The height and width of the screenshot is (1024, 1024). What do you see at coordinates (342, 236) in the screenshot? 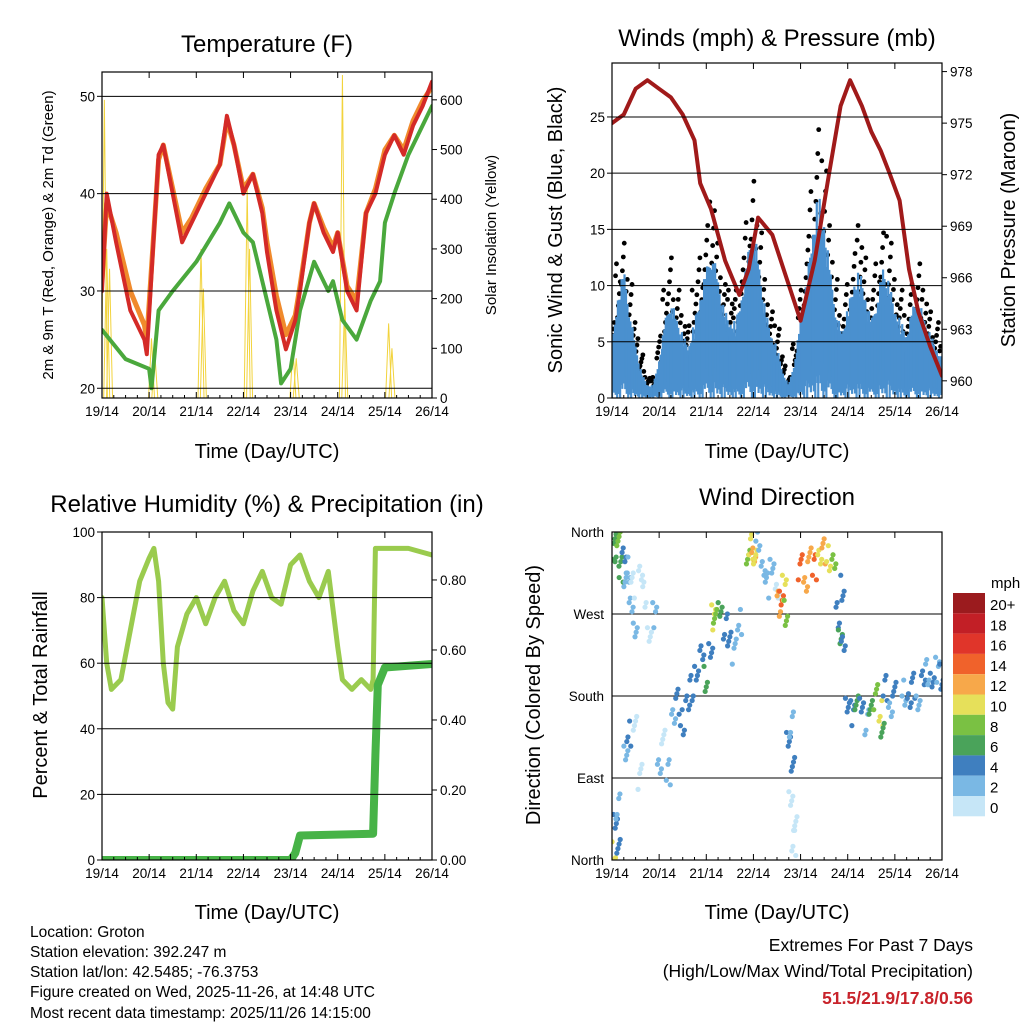
I see `solar-spike` at bounding box center [342, 236].